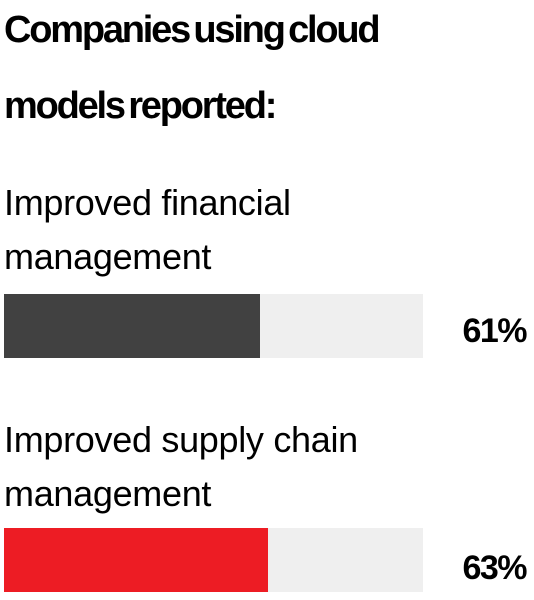 Image resolution: width=534 pixels, height=600 pixels. Describe the element at coordinates (494, 568) in the screenshot. I see `value-label-supply-chain-management: 63%` at that location.